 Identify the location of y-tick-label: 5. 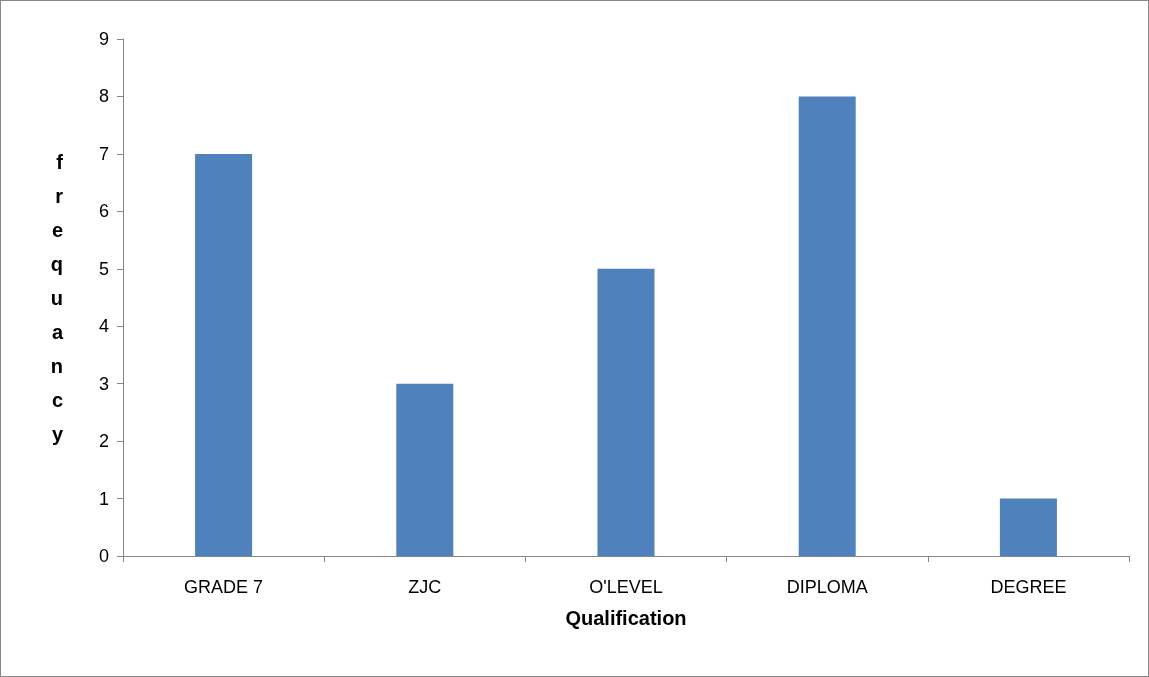
(103, 268).